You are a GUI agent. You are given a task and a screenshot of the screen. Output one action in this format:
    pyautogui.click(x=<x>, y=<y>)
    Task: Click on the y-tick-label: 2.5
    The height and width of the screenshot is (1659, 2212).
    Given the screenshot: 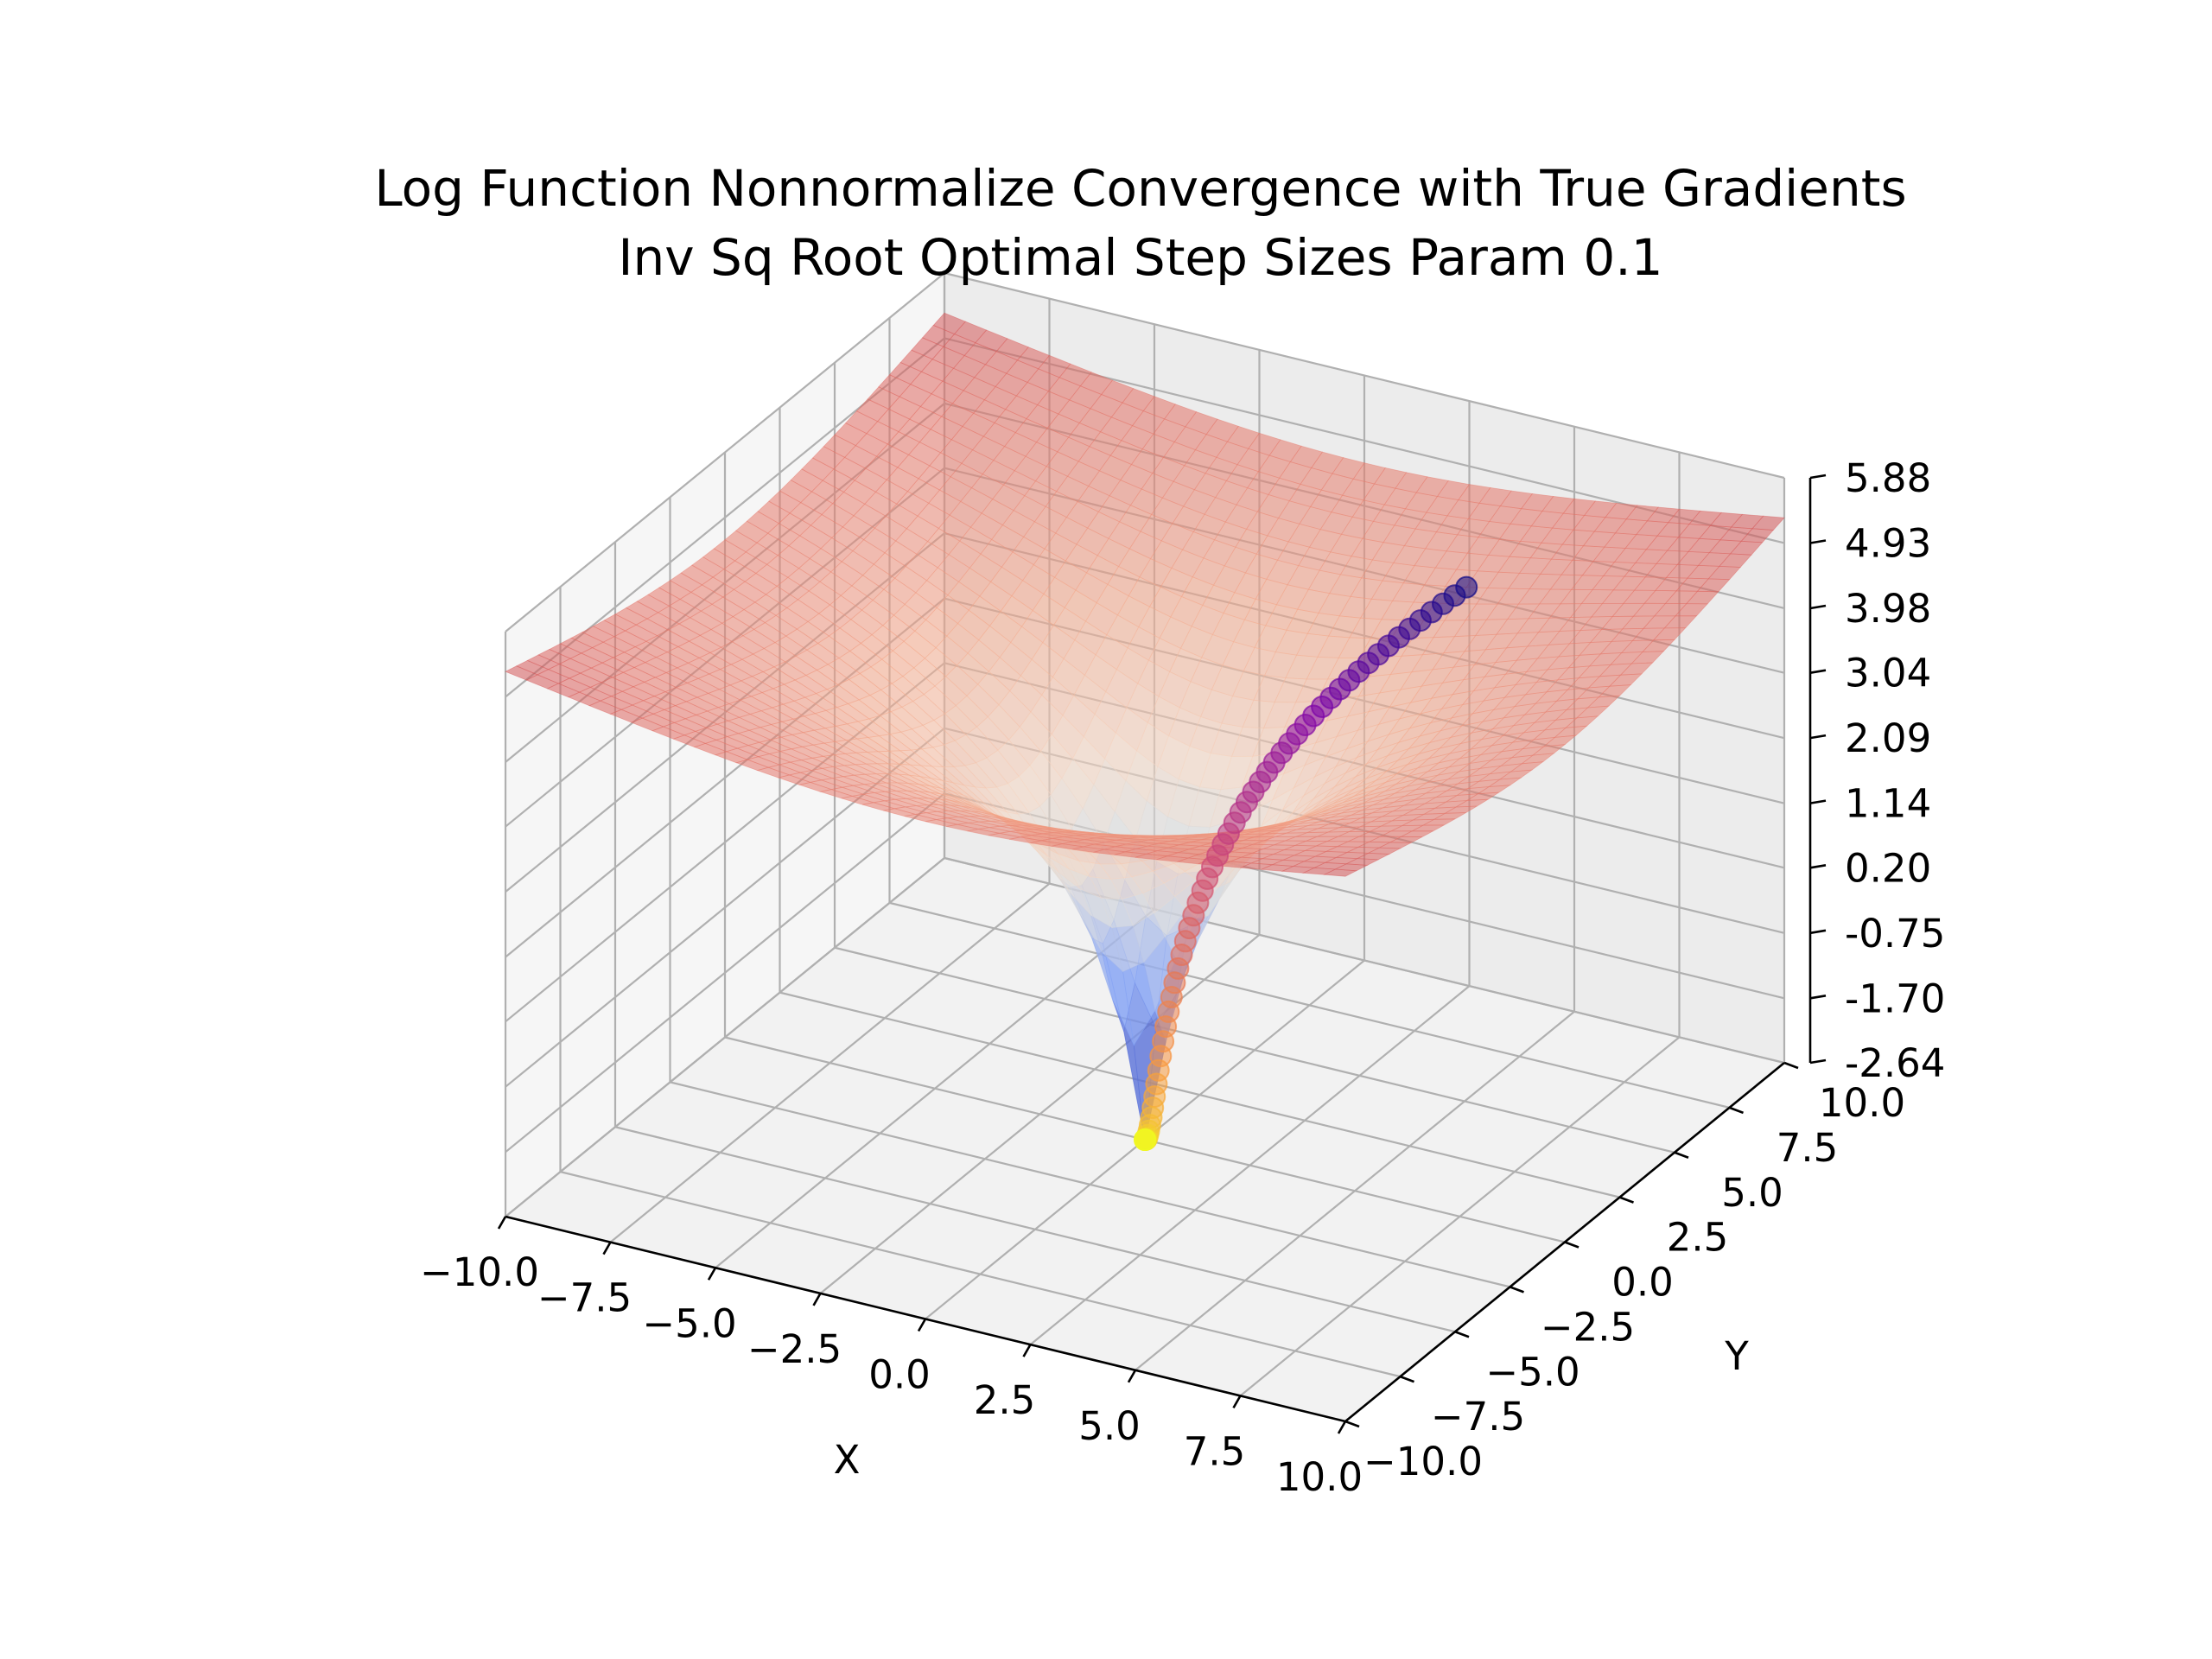 What is the action you would take?
    pyautogui.click(x=1698, y=1238)
    